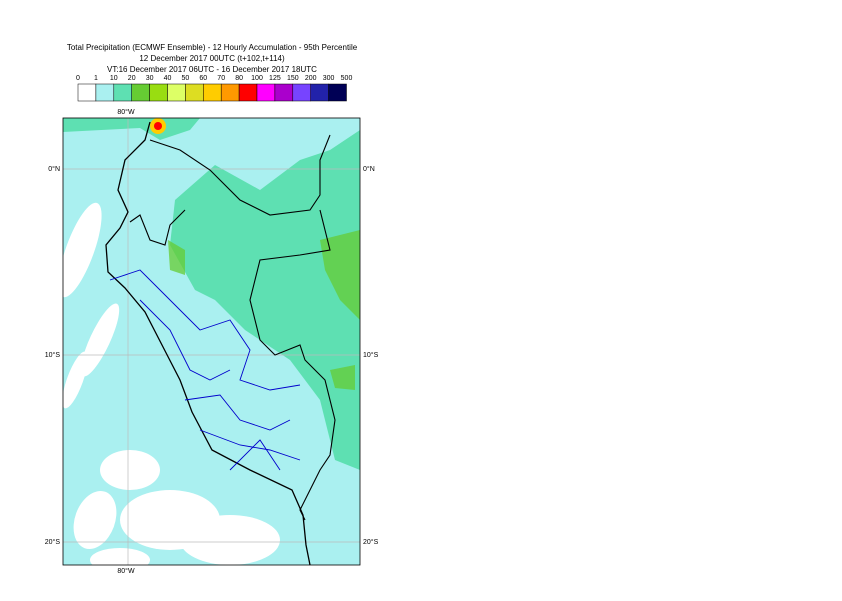 This screenshot has height=601, width=842. What do you see at coordinates (293, 78) in the screenshot?
I see `legend-label: 150` at bounding box center [293, 78].